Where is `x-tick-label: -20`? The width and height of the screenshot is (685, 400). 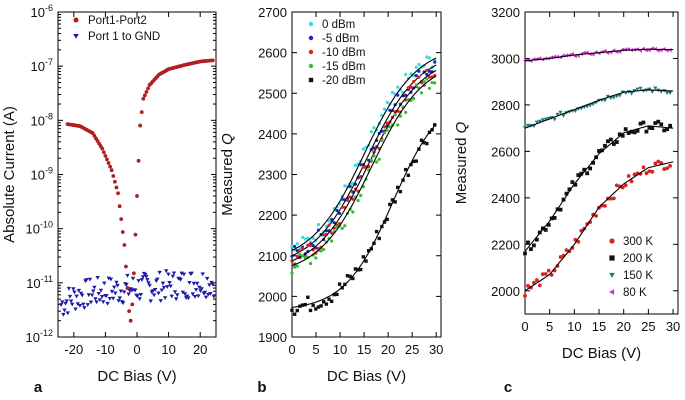 x-tick-label: -20 is located at coordinates (73, 349).